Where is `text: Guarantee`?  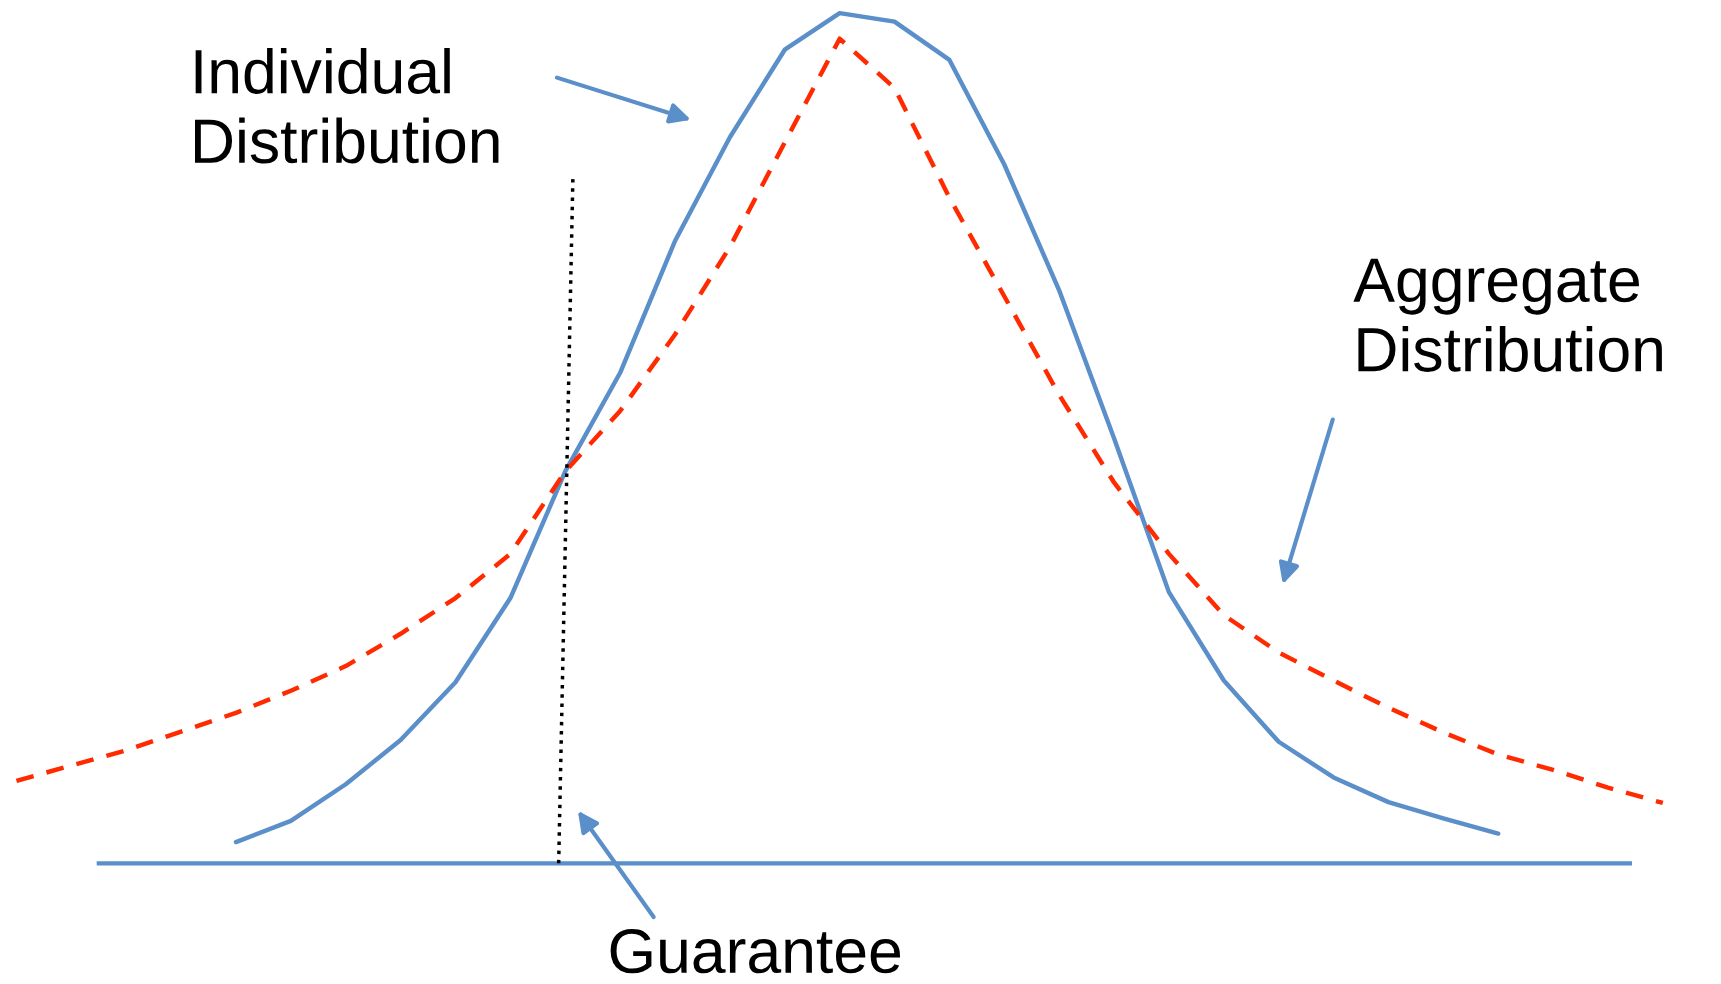
text: Guarantee is located at coordinates (755, 951).